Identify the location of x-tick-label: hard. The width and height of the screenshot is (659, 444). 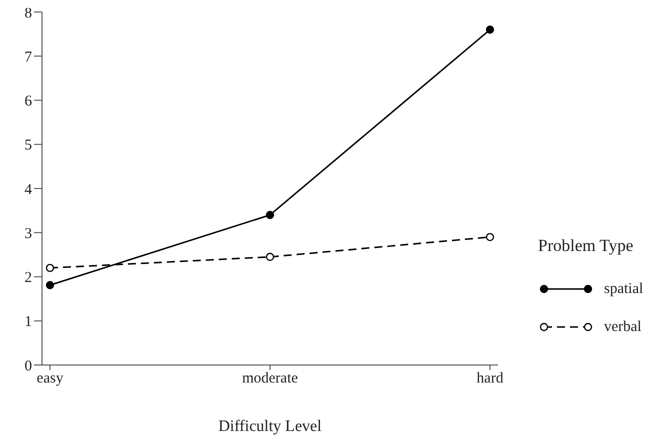
(490, 378).